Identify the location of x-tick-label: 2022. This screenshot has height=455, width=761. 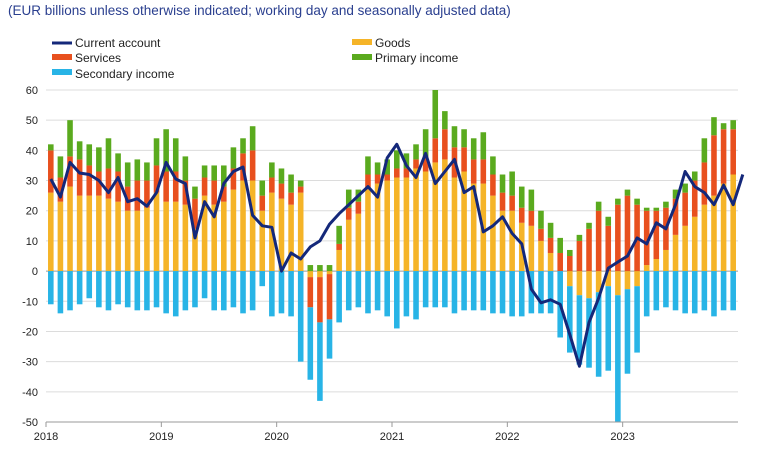
(507, 437).